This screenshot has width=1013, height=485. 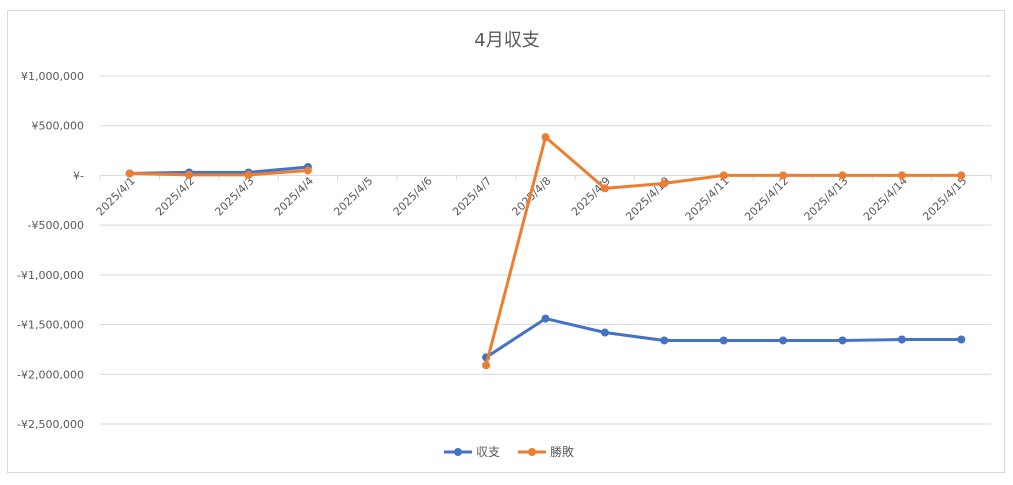 I want to click on x-tick-label: 2025/4/13, so click(x=826, y=198).